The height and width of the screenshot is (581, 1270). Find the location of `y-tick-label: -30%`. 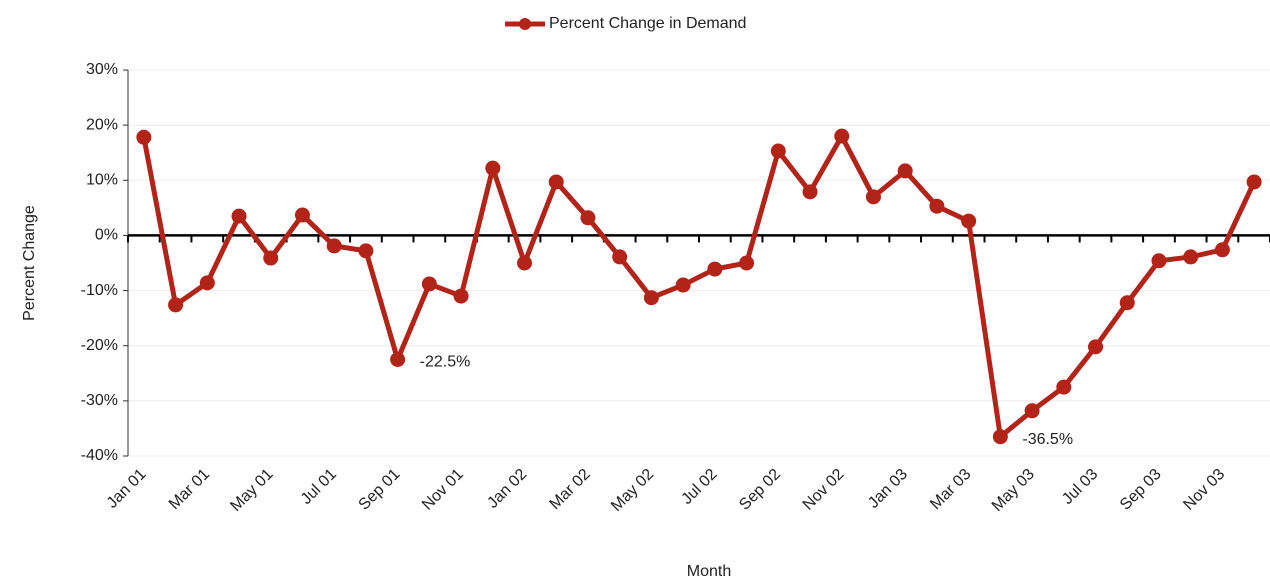

y-tick-label: -30% is located at coordinates (99, 400).